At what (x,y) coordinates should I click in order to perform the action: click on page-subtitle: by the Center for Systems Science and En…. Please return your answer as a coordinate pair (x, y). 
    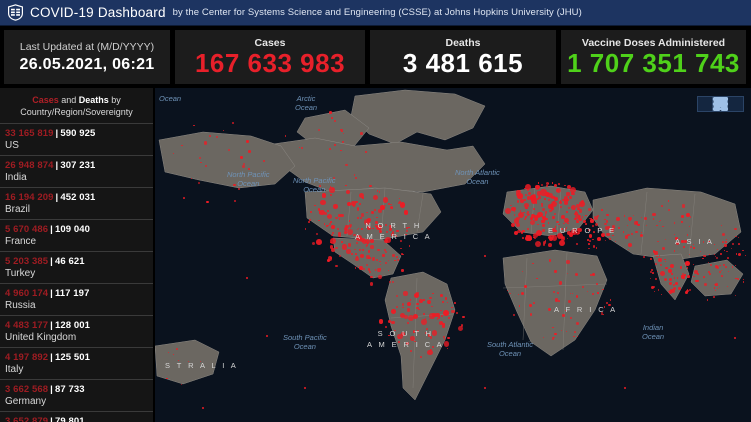
    Looking at the image, I should click on (377, 12).